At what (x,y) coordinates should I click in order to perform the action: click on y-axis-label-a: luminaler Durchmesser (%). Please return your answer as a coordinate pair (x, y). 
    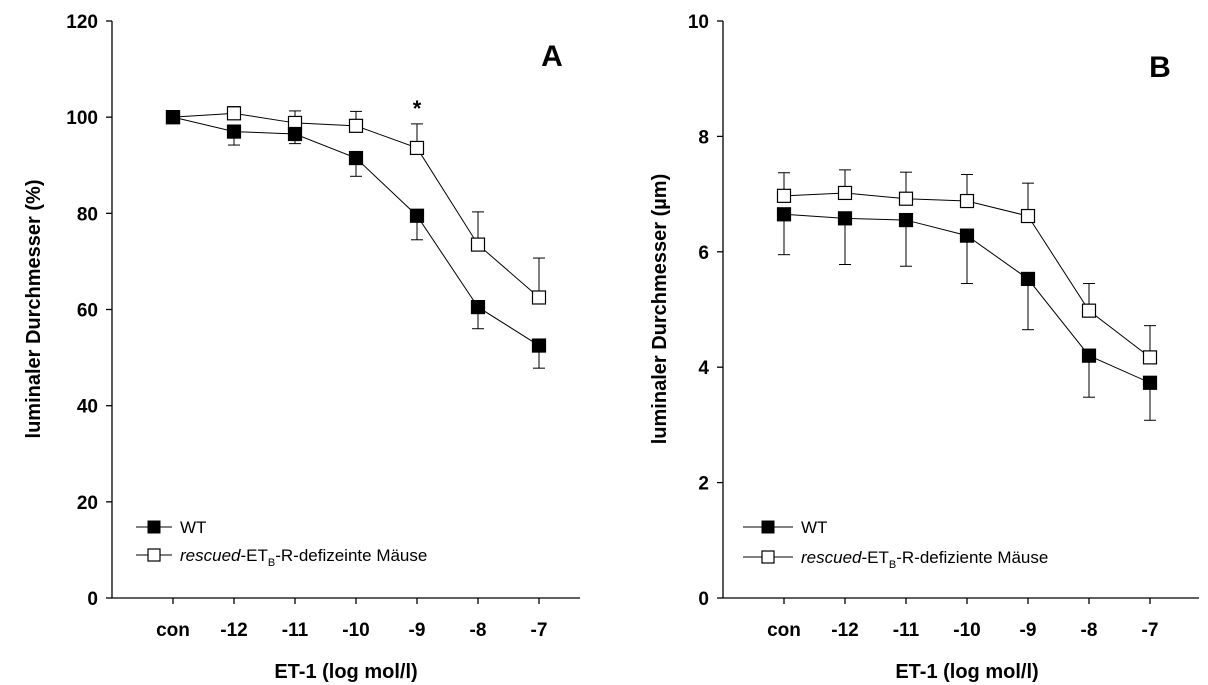
    Looking at the image, I should click on (34, 309).